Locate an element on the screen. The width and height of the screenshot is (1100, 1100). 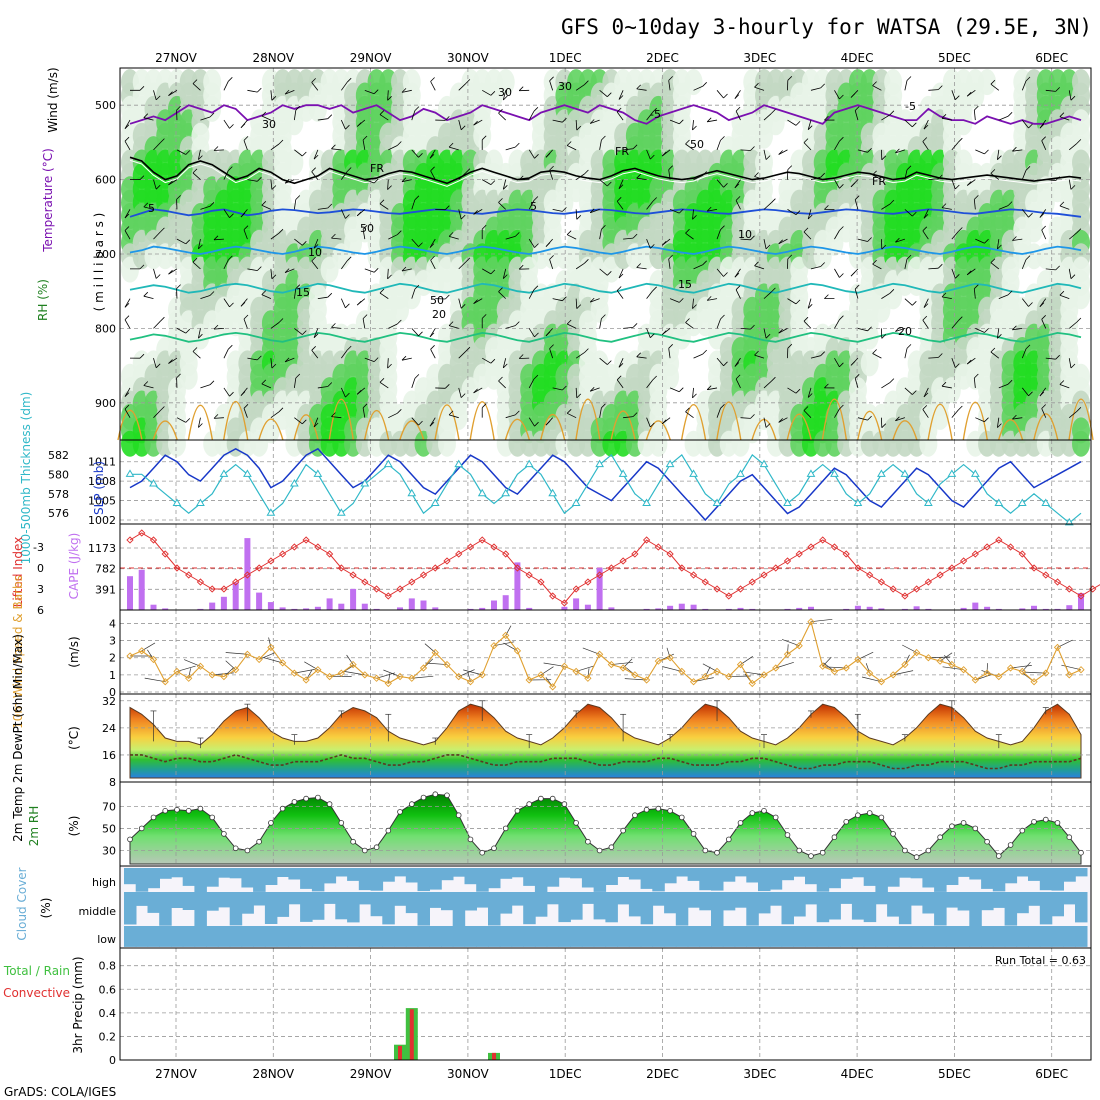
temp-tick-label: 24 is located at coordinates (109, 728).